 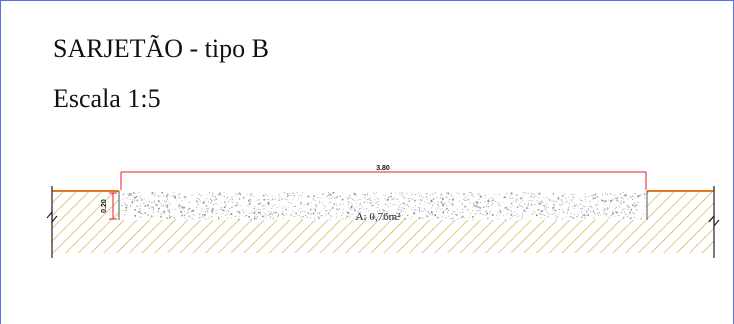 I want to click on width-dimension, so click(x=383, y=180).